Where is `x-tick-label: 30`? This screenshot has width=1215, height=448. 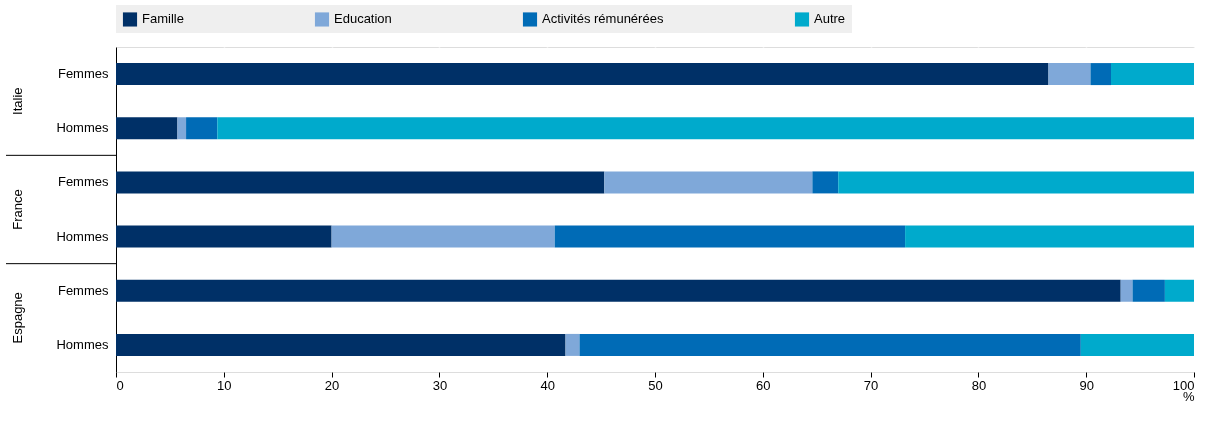
x-tick-label: 30 is located at coordinates (440, 385).